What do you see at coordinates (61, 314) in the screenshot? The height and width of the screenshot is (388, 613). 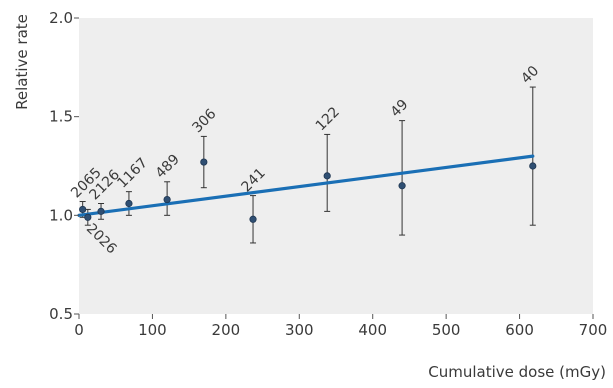 I see `y-tick-label: 0.5` at bounding box center [61, 314].